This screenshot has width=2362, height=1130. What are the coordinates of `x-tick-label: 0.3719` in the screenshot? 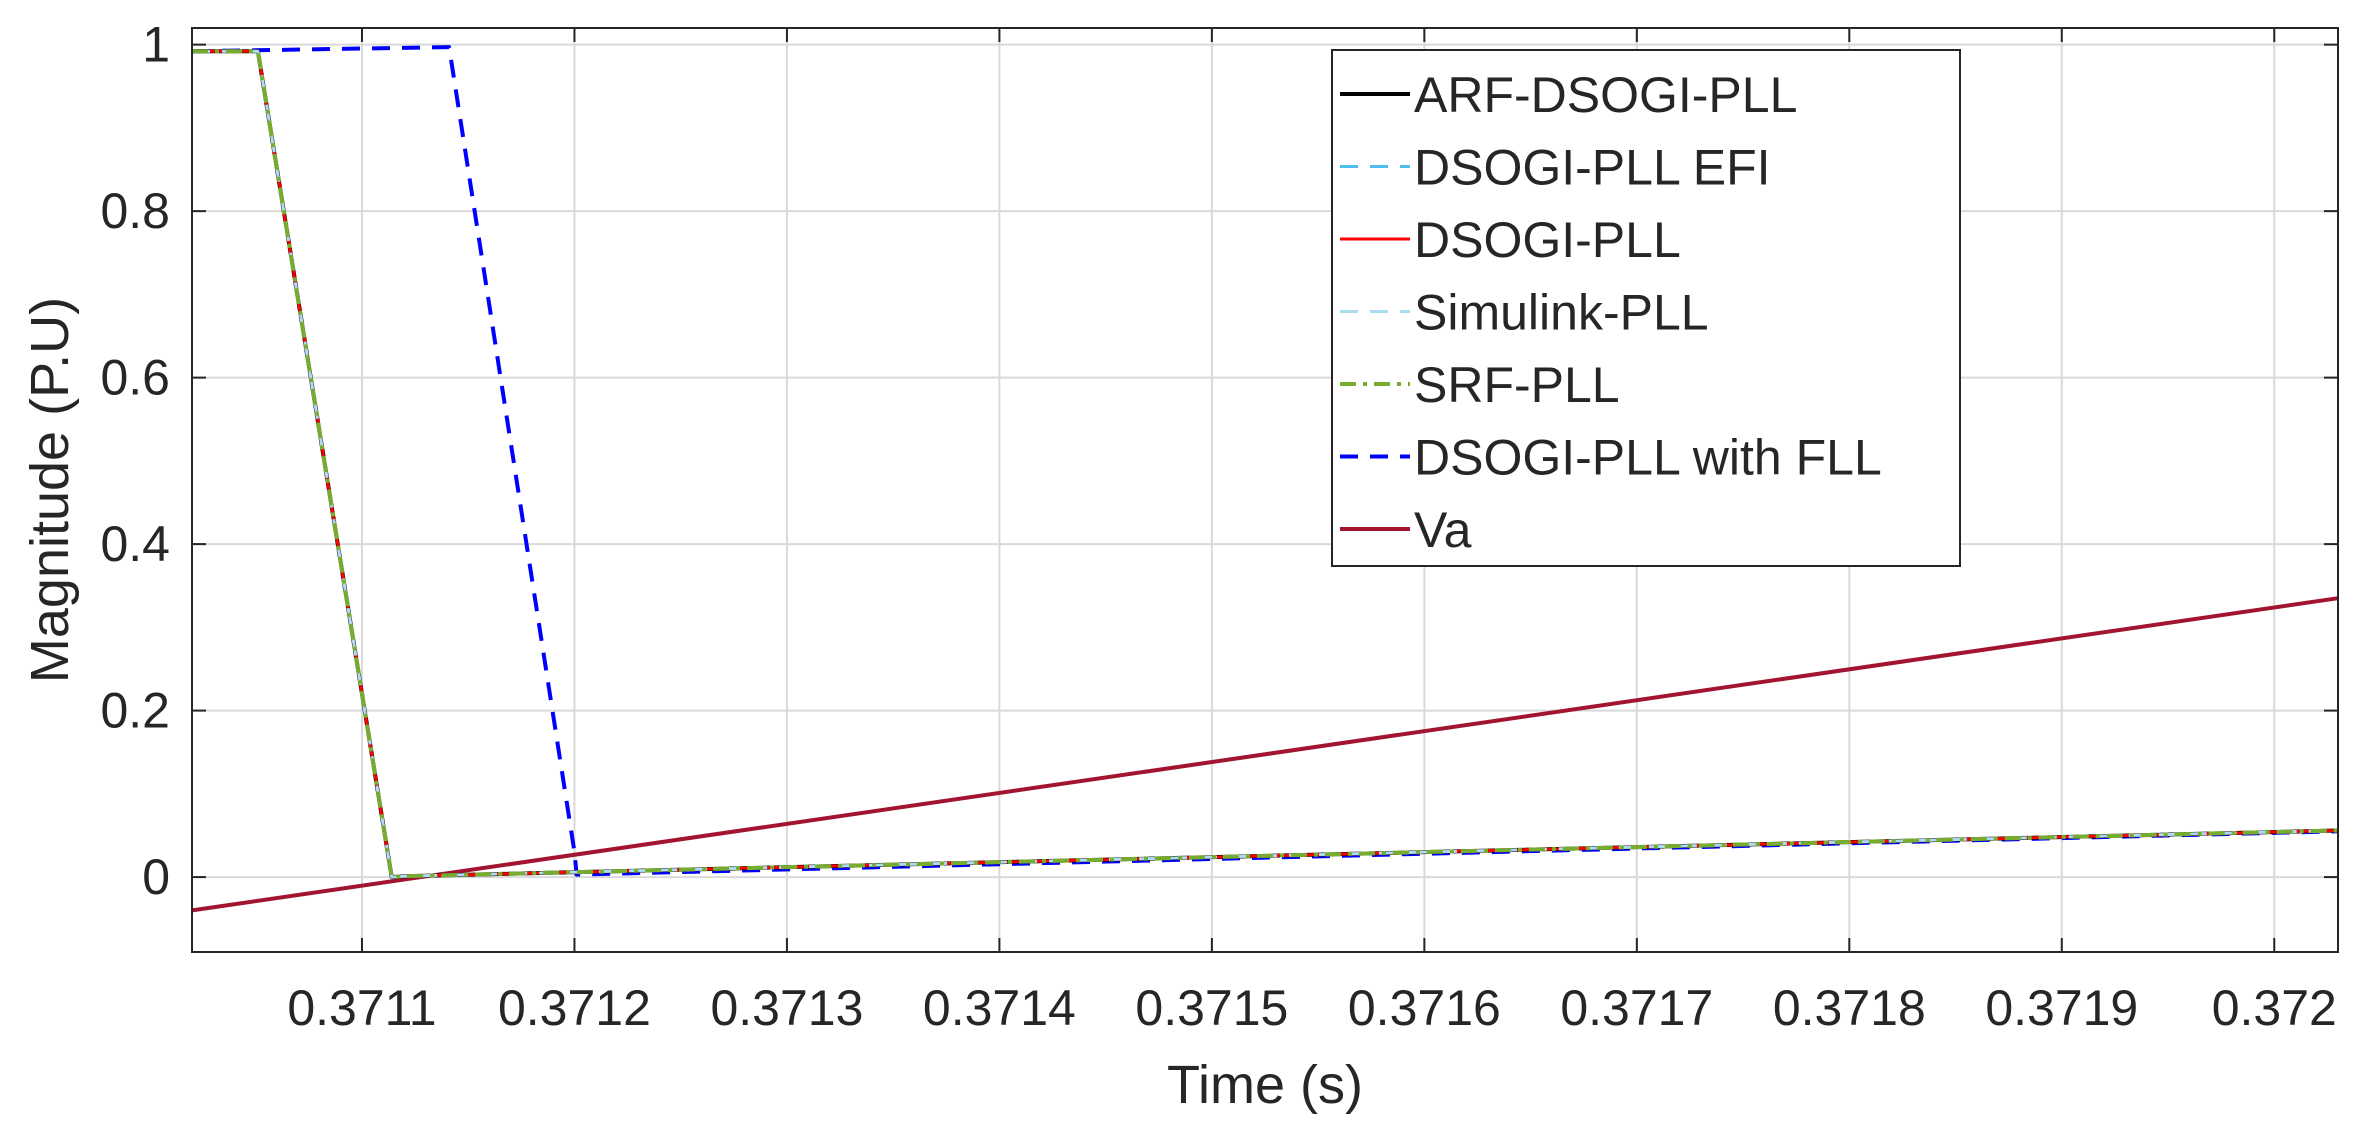 It's located at (2061, 1008).